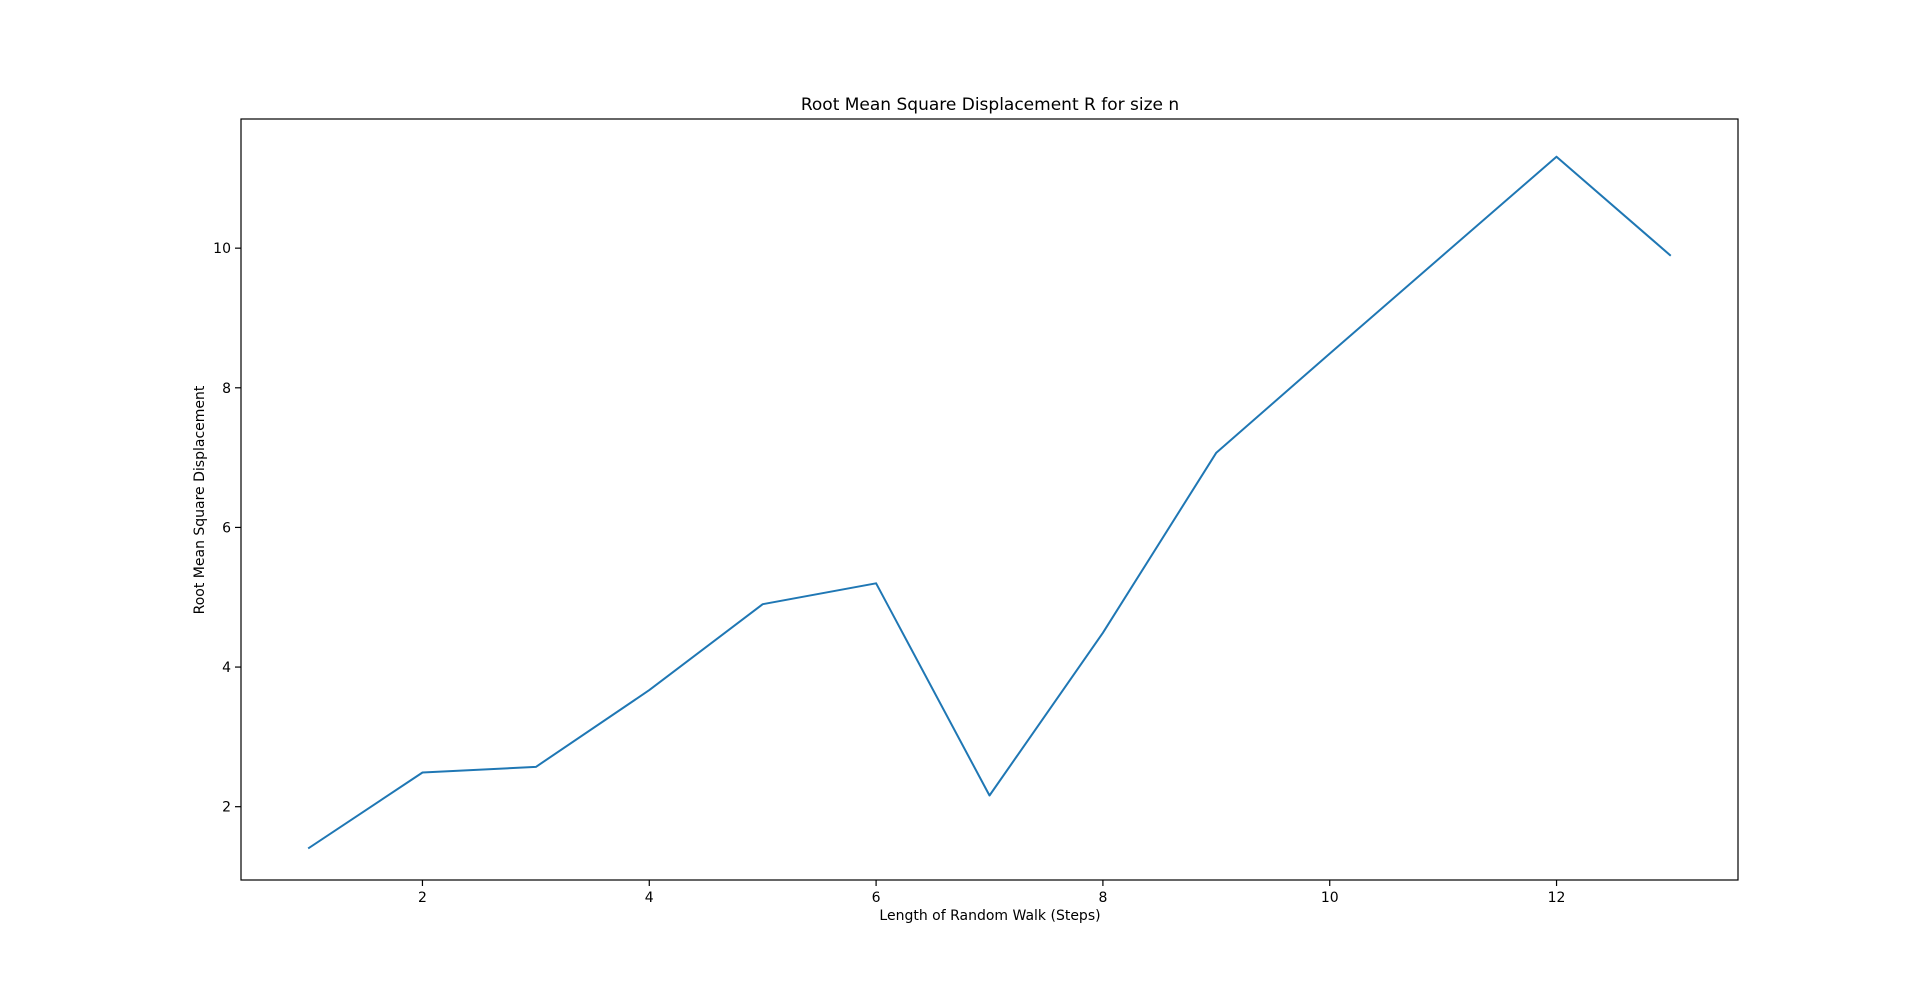 The width and height of the screenshot is (1920, 987). What do you see at coordinates (222, 249) in the screenshot?
I see `y-tick-label: 10` at bounding box center [222, 249].